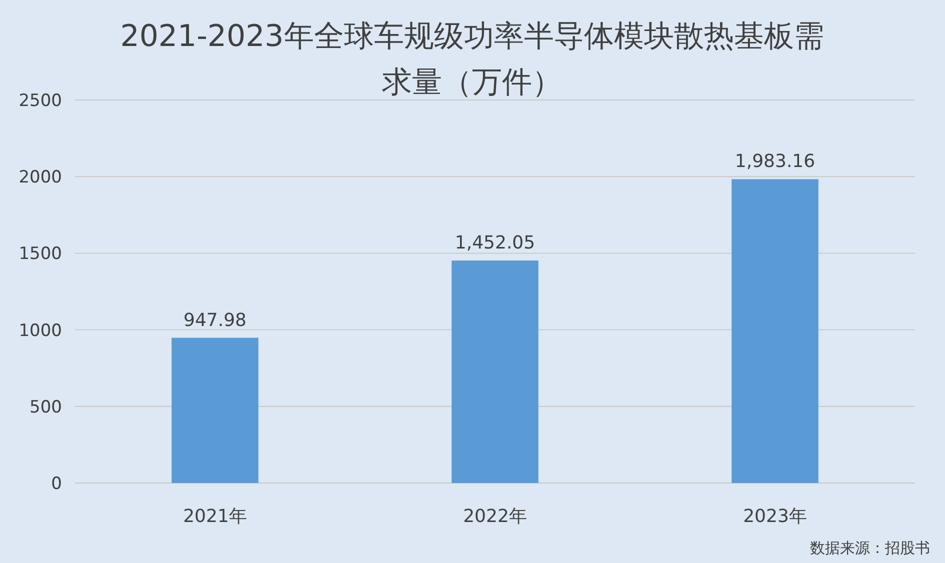 This screenshot has width=945, height=563. Describe the element at coordinates (472, 59) in the screenshot. I see `chart-title: 2021-2023年全球车规级功率半导体模块散热基板需求量（万件）` at that location.